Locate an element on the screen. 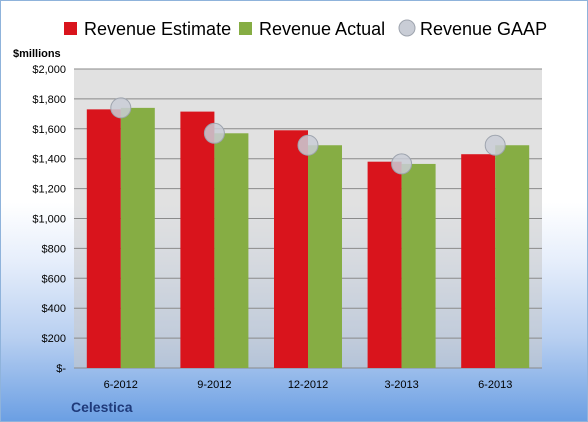  legend-label: Revenue GAAP is located at coordinates (483, 29).